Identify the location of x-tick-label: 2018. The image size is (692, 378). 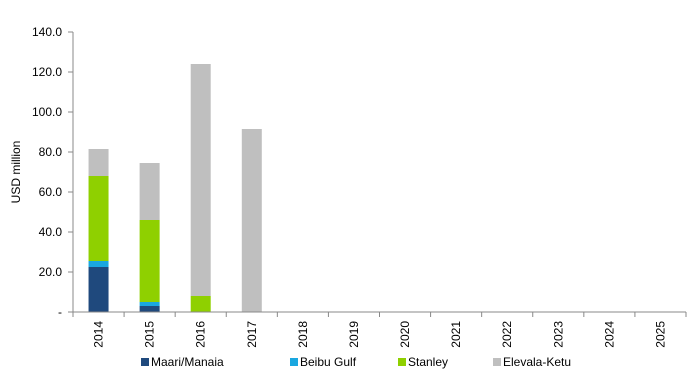
(303, 334).